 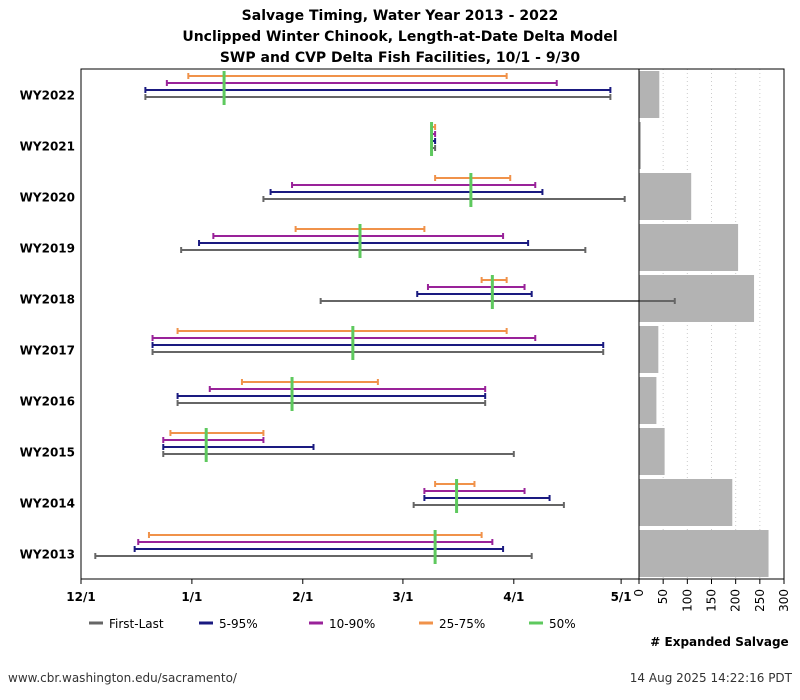 I want to click on salvage-tick-label-0: 0, so click(x=639, y=593).